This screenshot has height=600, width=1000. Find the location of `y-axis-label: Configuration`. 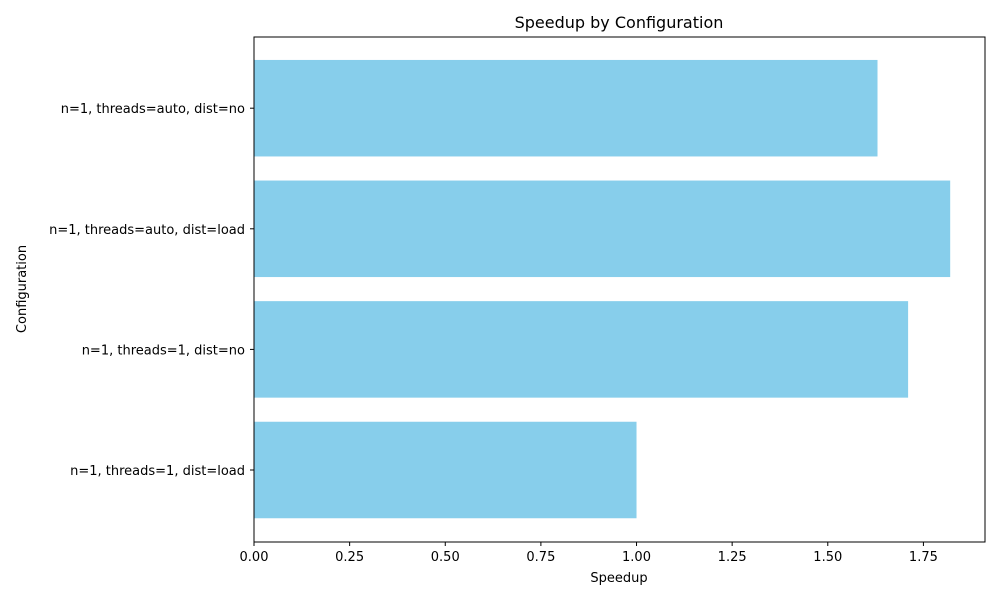

y-axis-label: Configuration is located at coordinates (22, 289).